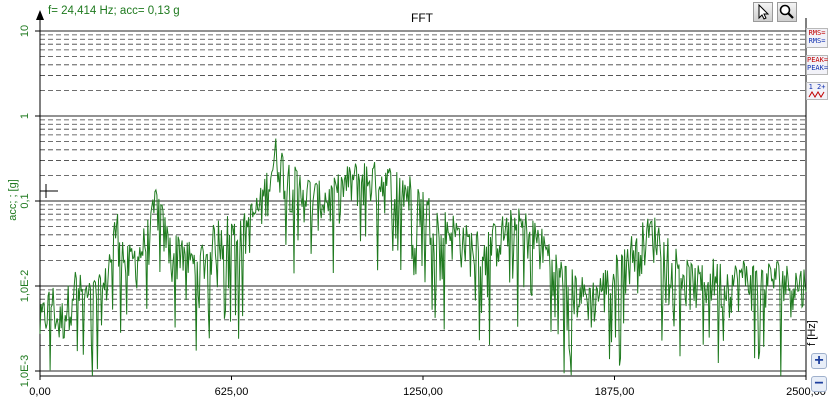  I want to click on y-axis-label: acc; ; [g], so click(13, 200).